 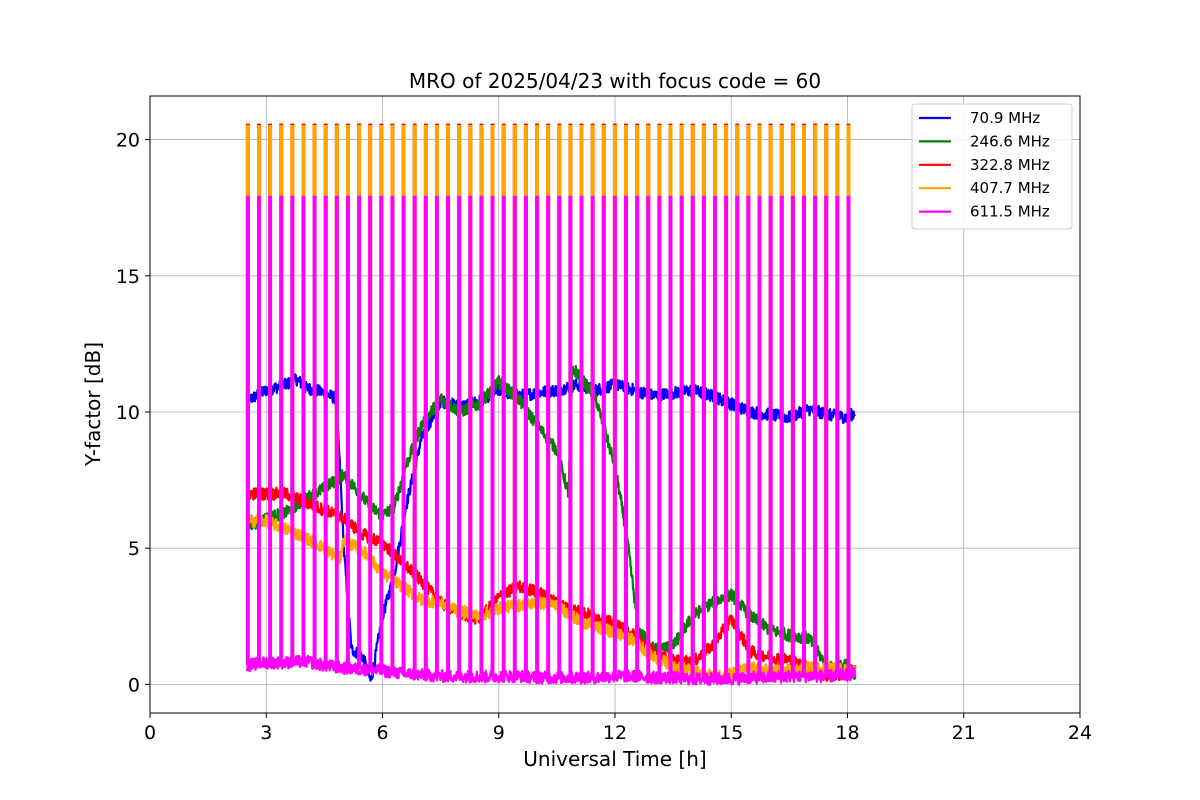 I want to click on legend-item: 322.8 MHz, so click(x=984, y=165).